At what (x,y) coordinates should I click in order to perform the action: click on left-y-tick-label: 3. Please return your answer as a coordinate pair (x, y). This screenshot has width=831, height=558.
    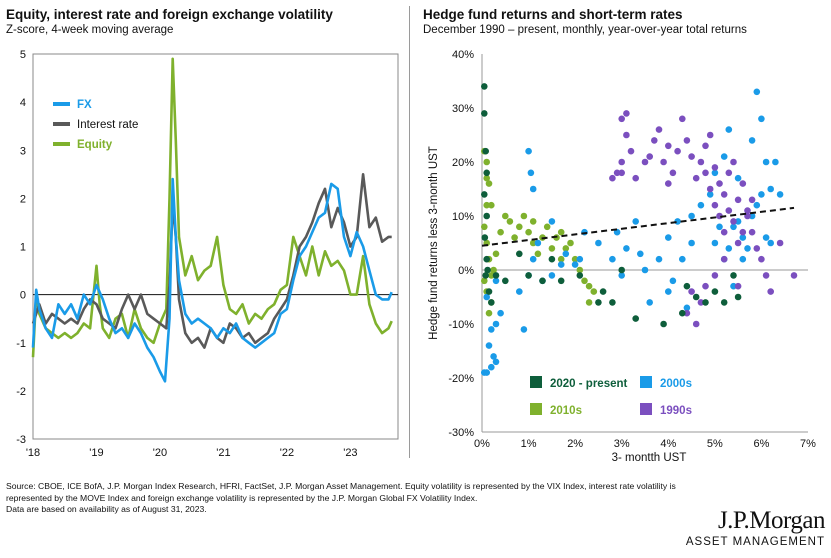
    Looking at the image, I should click on (23, 151).